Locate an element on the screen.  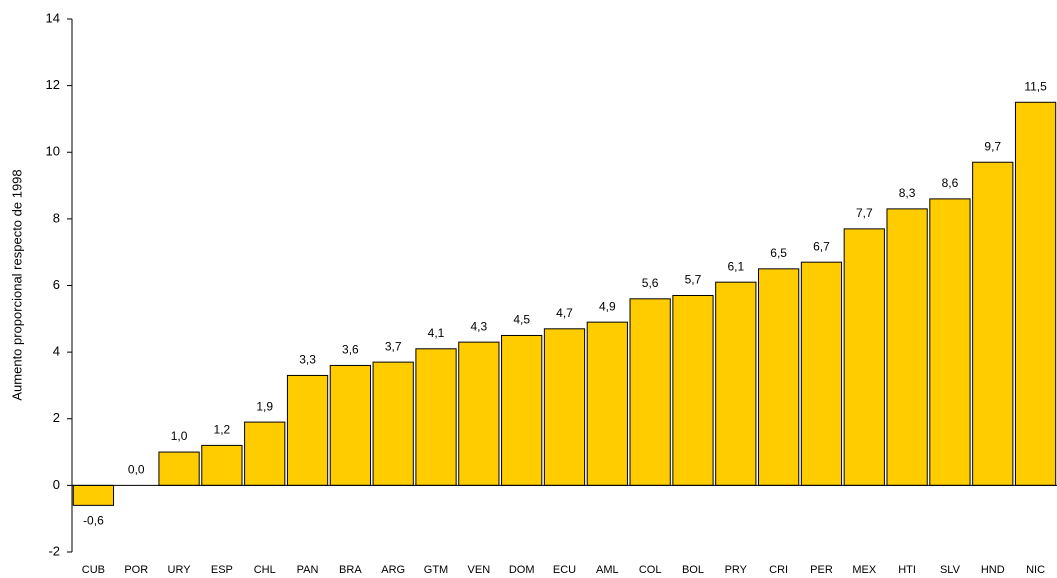
value-label: 11,5 is located at coordinates (1035, 86).